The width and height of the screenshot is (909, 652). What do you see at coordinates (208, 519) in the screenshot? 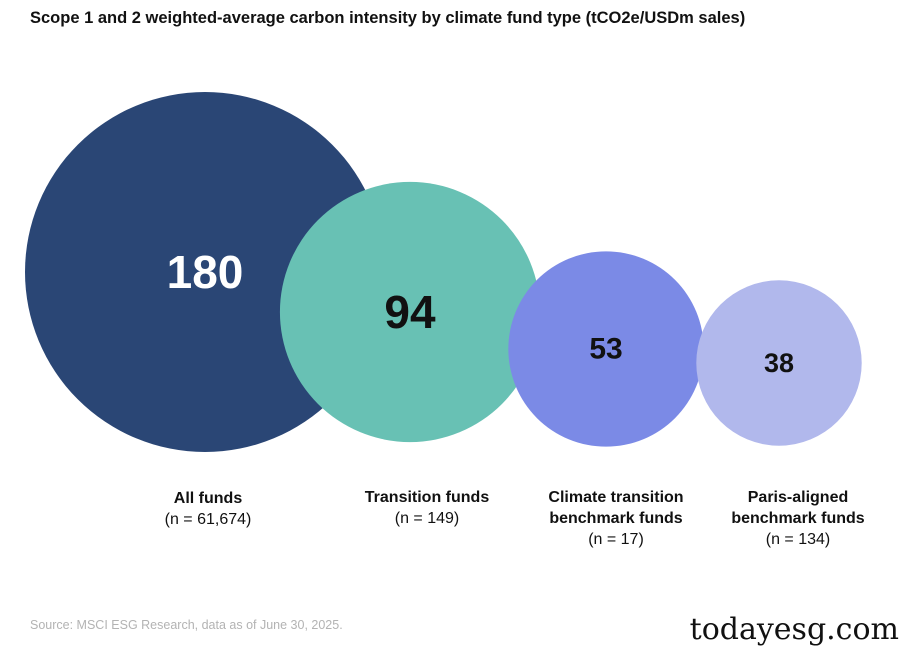
I see `category-sample-size: (n = 61,674)` at bounding box center [208, 519].